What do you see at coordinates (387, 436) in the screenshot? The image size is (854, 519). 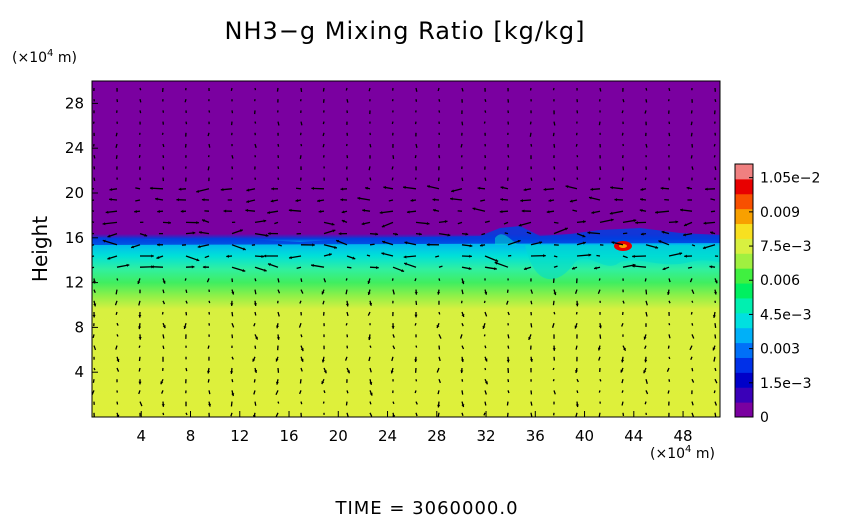 I see `x-tick-label: 24` at bounding box center [387, 436].